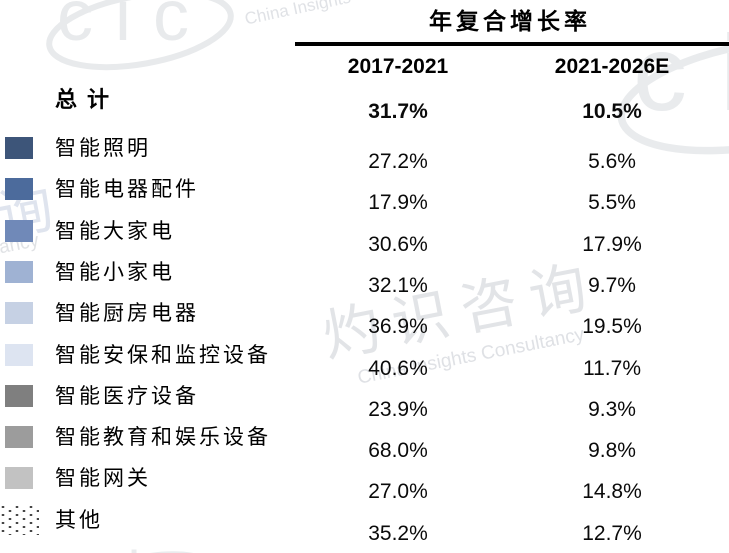 The height and width of the screenshot is (553, 729). Describe the element at coordinates (612, 111) in the screenshot. I see `value-2021-2026e: 10.5%` at that location.